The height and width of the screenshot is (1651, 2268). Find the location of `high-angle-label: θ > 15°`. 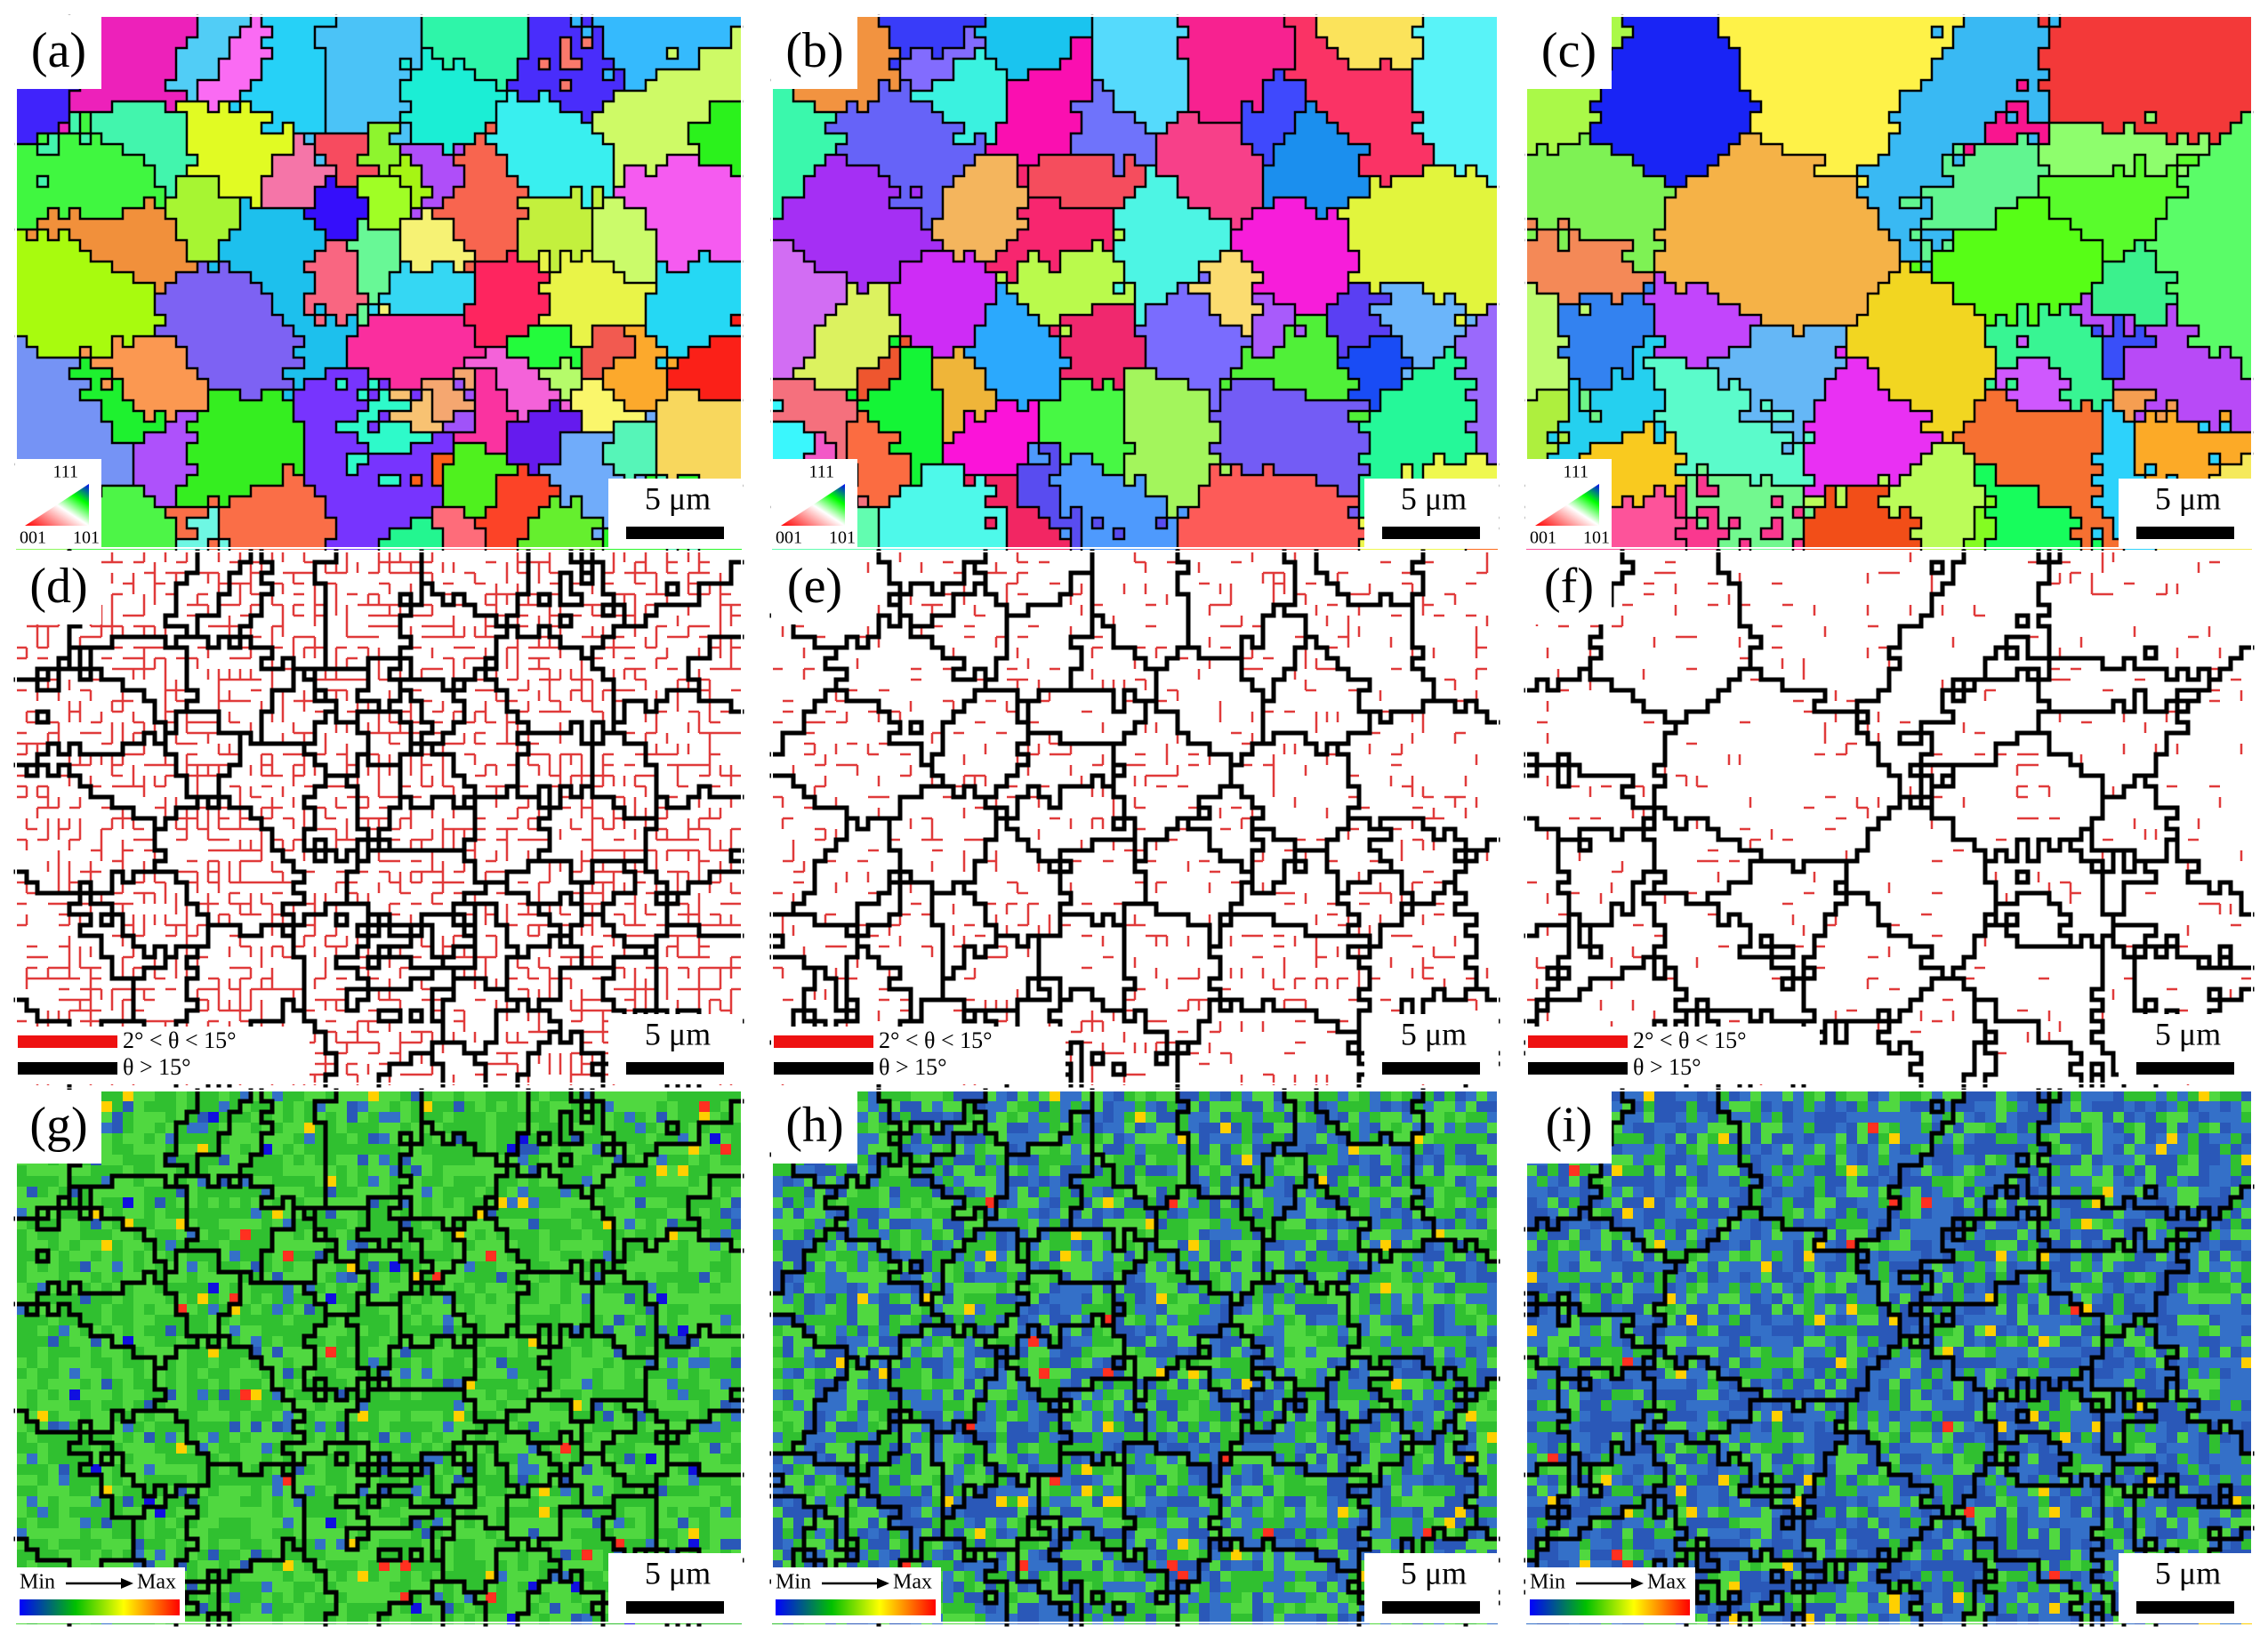

high-angle-label: θ > 15° is located at coordinates (1667, 1067).